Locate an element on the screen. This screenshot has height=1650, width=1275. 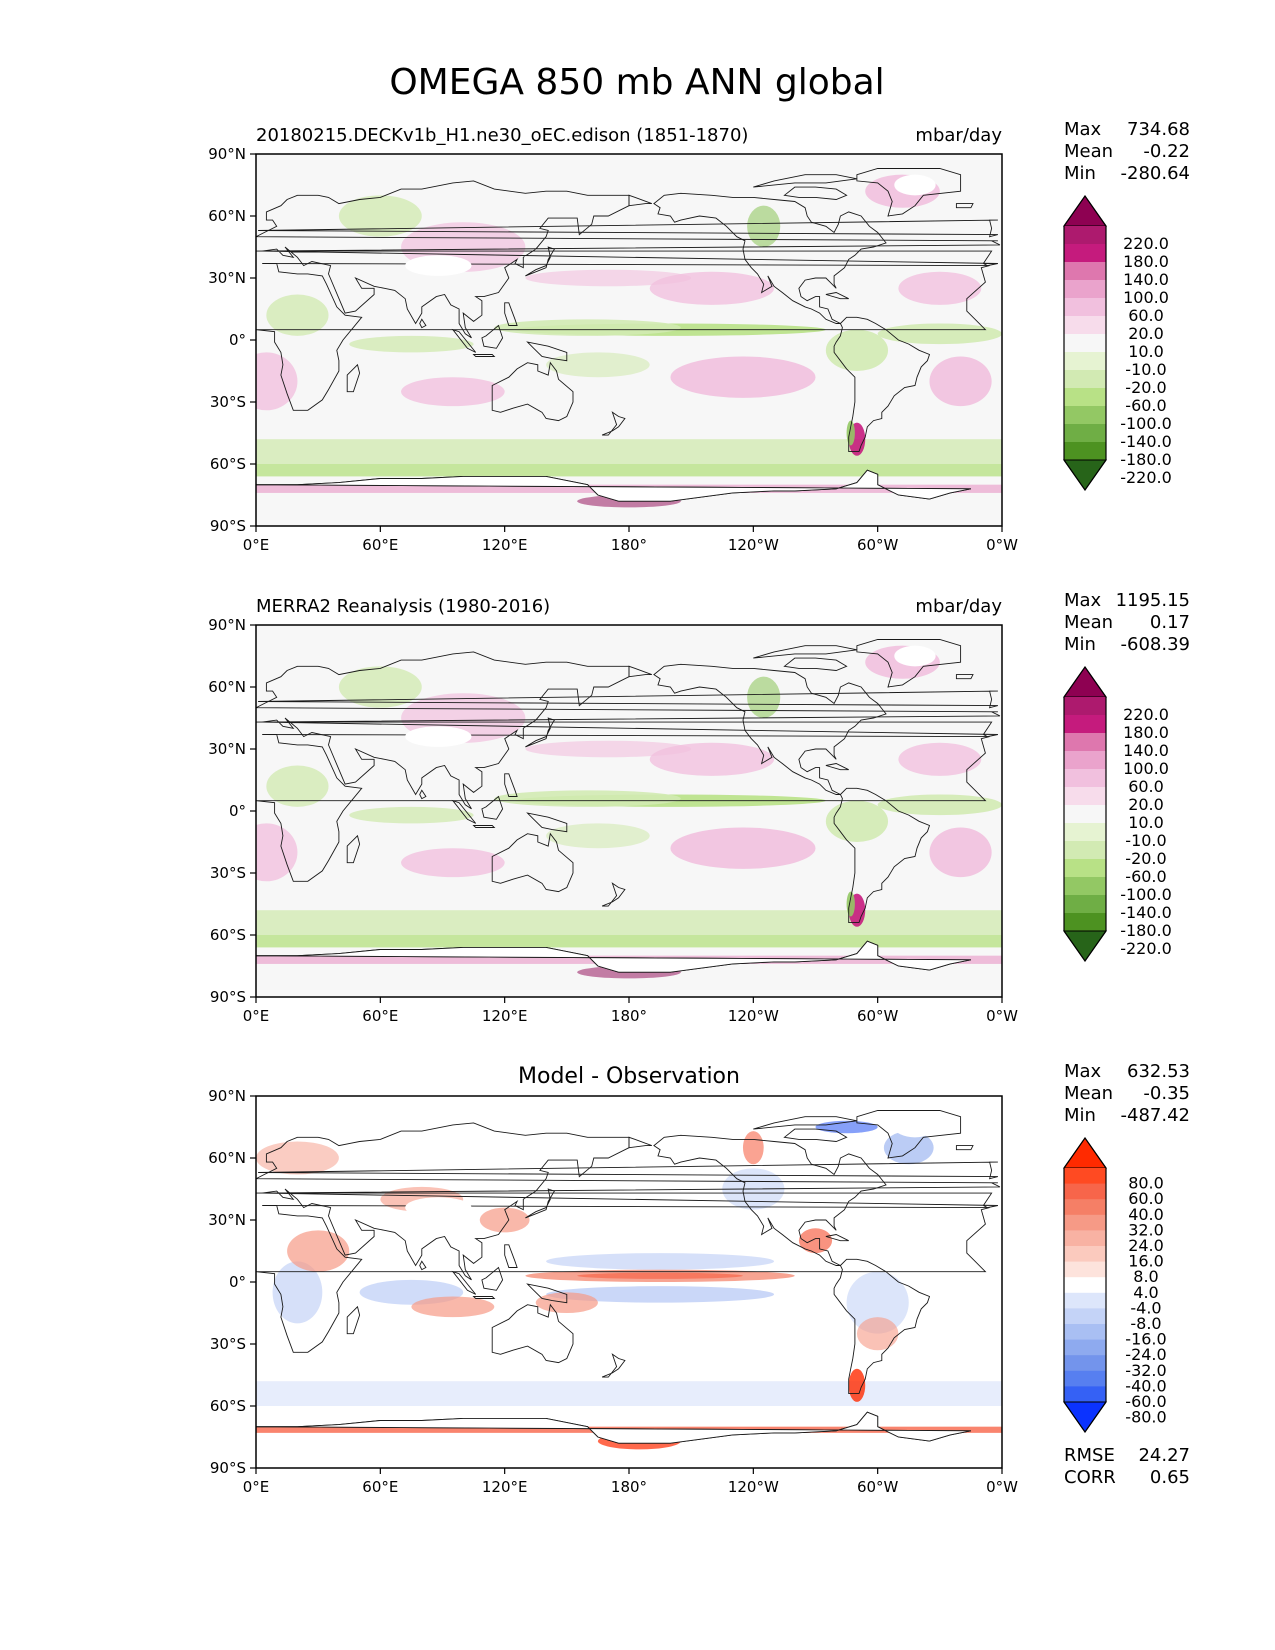
y-tick-label: 0° is located at coordinates (237, 811).